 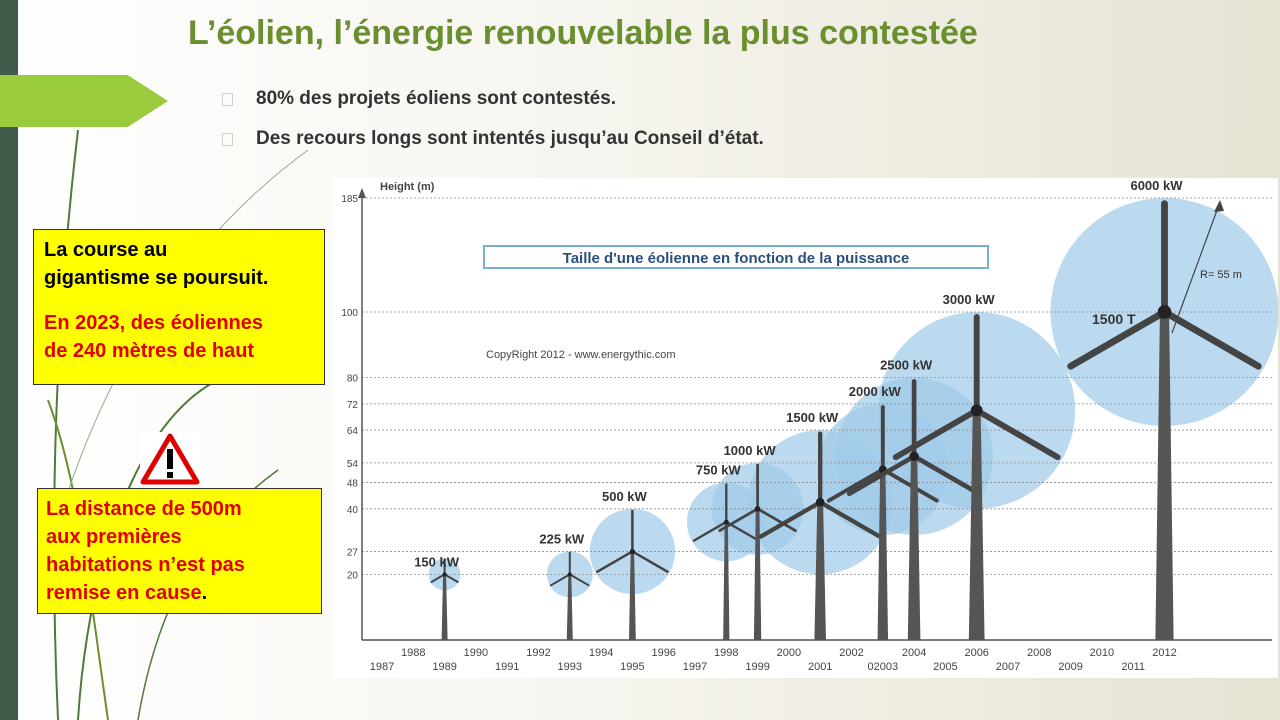 What do you see at coordinates (1164, 653) in the screenshot?
I see `x-tick-label: 2012` at bounding box center [1164, 653].